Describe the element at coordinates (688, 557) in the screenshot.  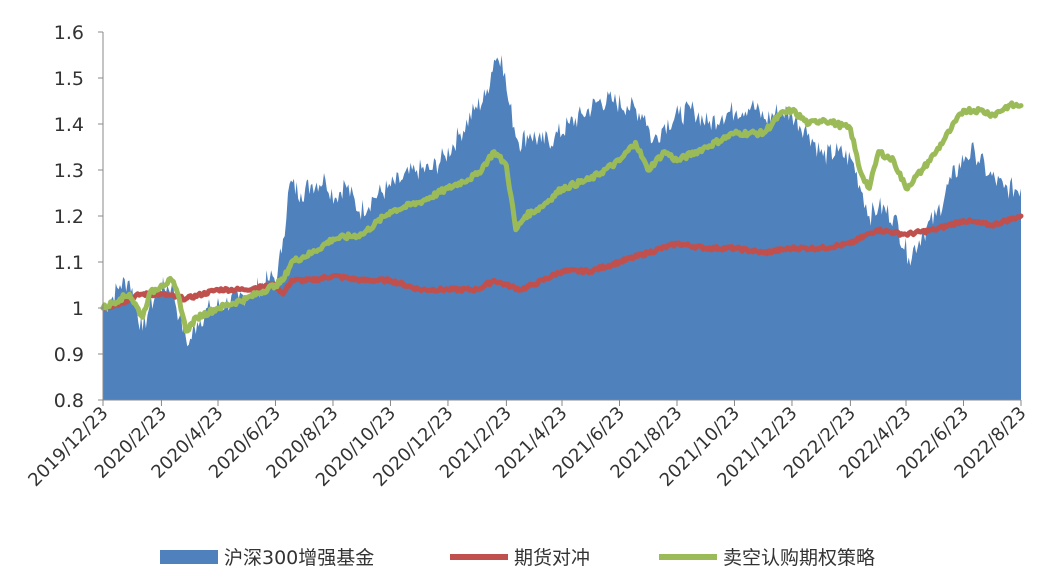
I see `legend-swatch-covered-call` at that location.